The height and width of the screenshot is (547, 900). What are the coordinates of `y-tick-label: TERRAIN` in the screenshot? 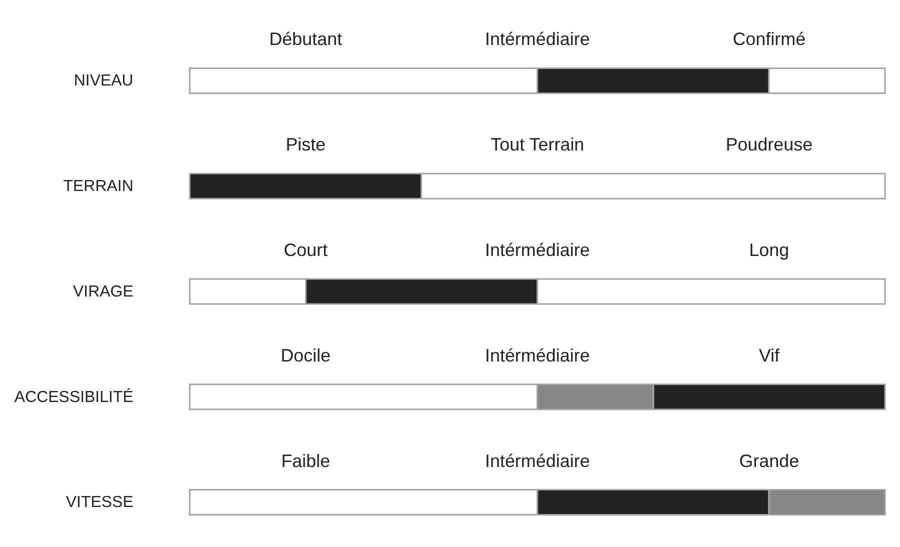 It's located at (98, 187).